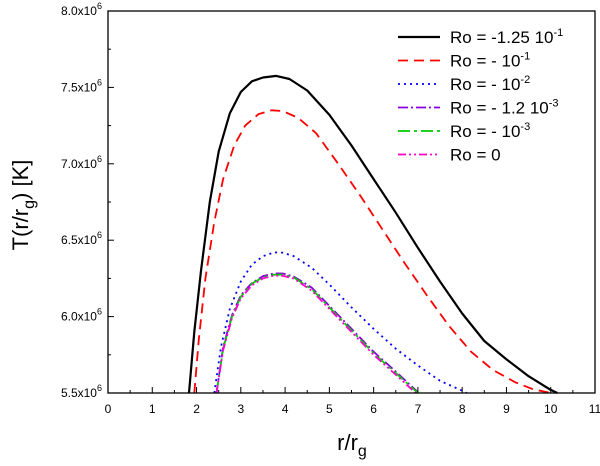 The width and height of the screenshot is (600, 466). I want to click on y-tick-label: 6.5x10⁶, so click(81, 238).